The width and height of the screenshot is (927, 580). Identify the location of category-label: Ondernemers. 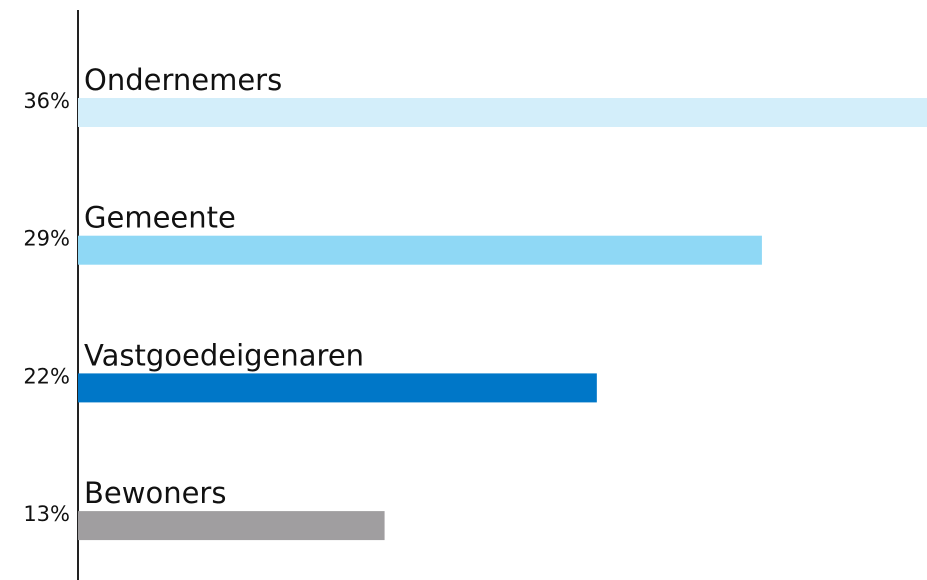
(183, 80).